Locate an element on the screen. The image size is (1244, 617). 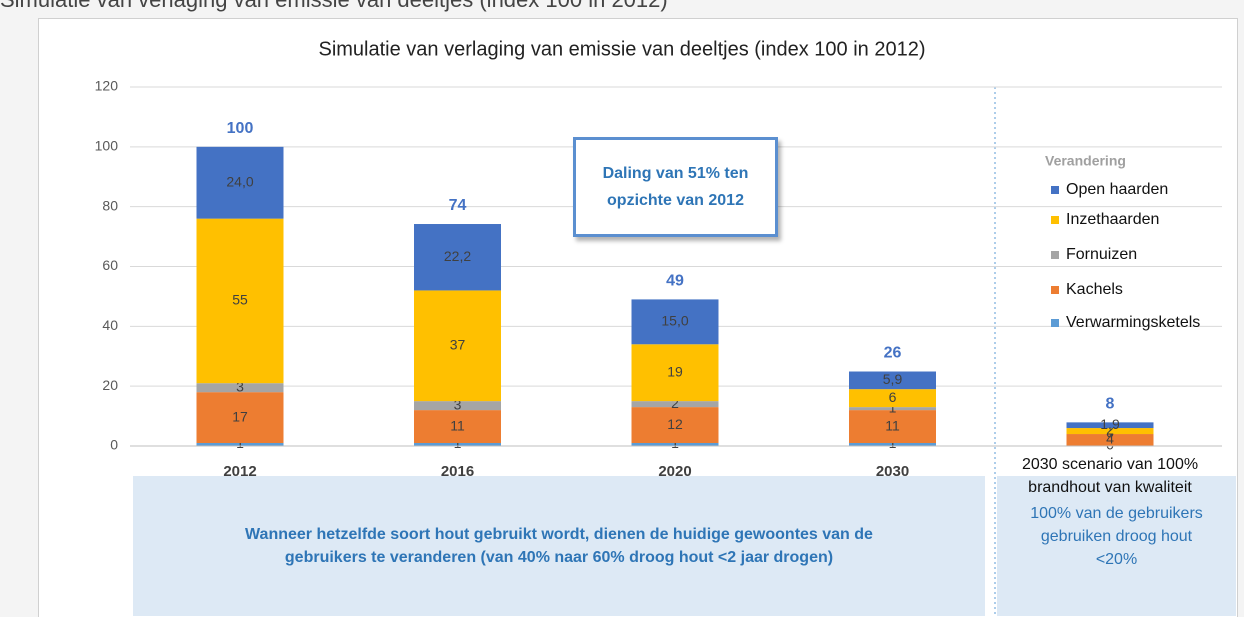
legend-title: Verandering is located at coordinates (1085, 161).